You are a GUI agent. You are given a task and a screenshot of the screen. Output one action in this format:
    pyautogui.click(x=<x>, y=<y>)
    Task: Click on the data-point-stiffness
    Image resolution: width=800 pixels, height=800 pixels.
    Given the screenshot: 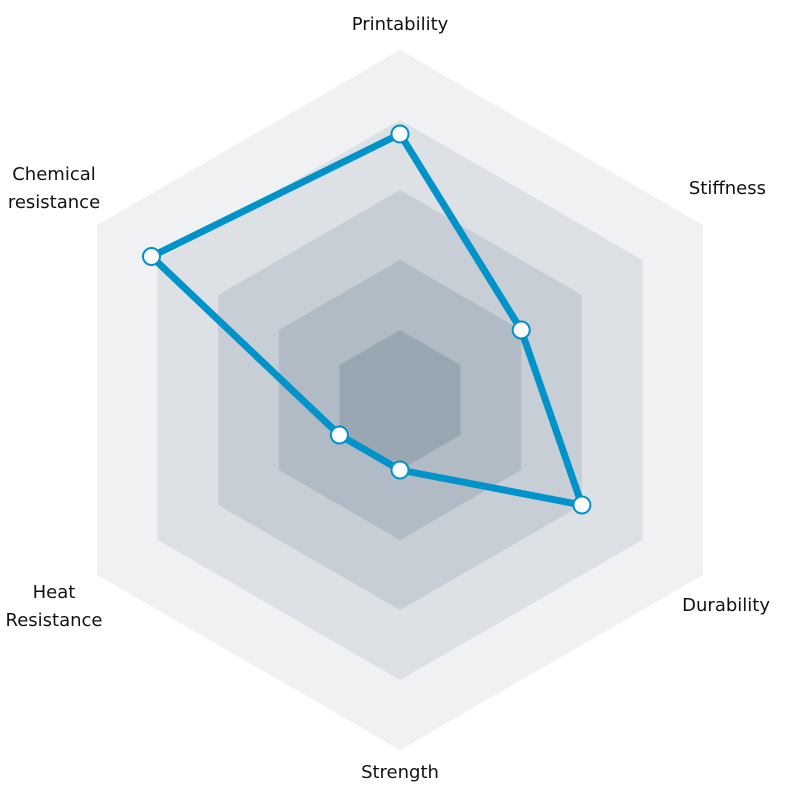 What is the action you would take?
    pyautogui.click(x=521, y=330)
    